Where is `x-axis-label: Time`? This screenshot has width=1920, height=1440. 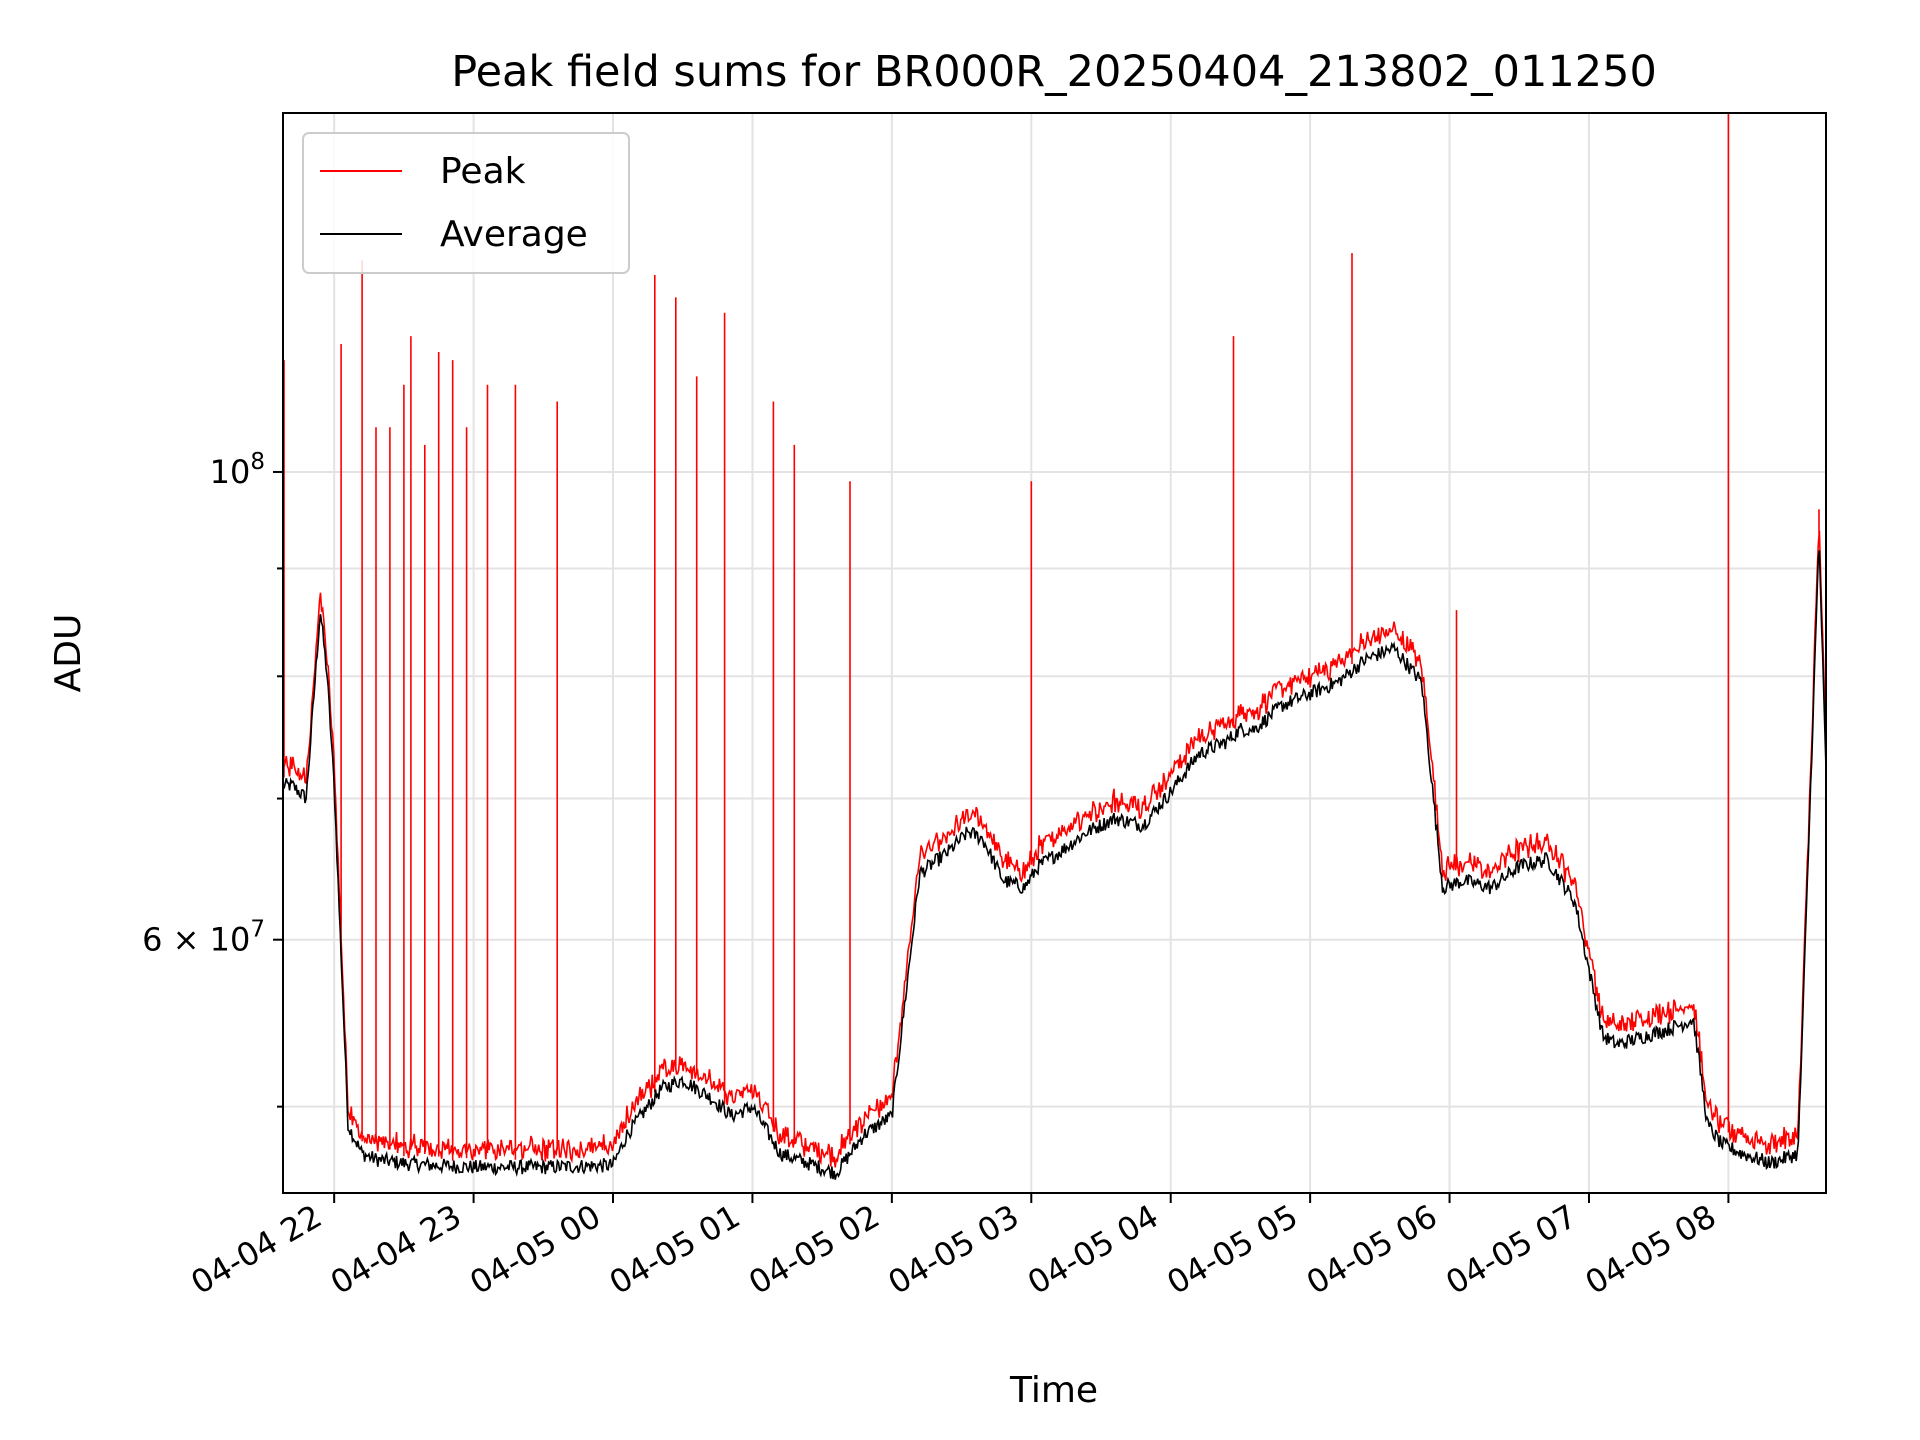
x-axis-label: Time is located at coordinates (1053, 1390).